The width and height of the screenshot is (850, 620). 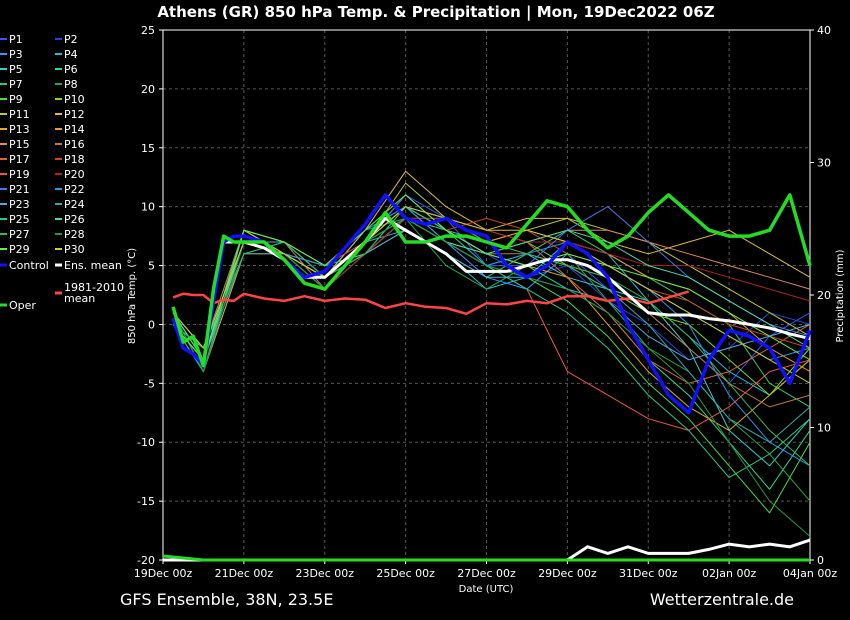 I want to click on x-tick-label: 19Dec 00z, so click(x=163, y=573).